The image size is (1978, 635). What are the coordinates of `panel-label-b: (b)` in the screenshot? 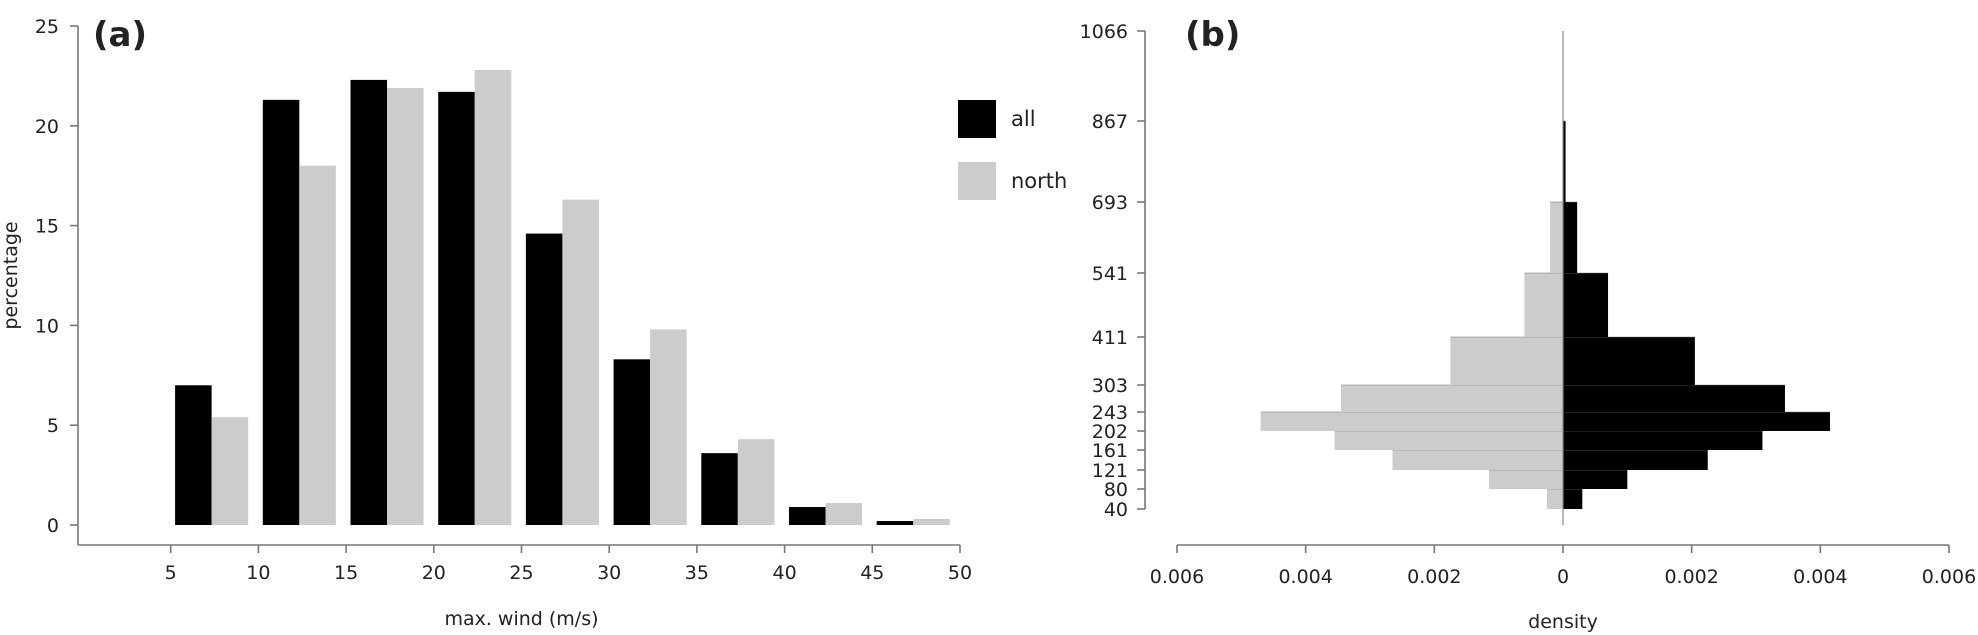 It's located at (1212, 35).